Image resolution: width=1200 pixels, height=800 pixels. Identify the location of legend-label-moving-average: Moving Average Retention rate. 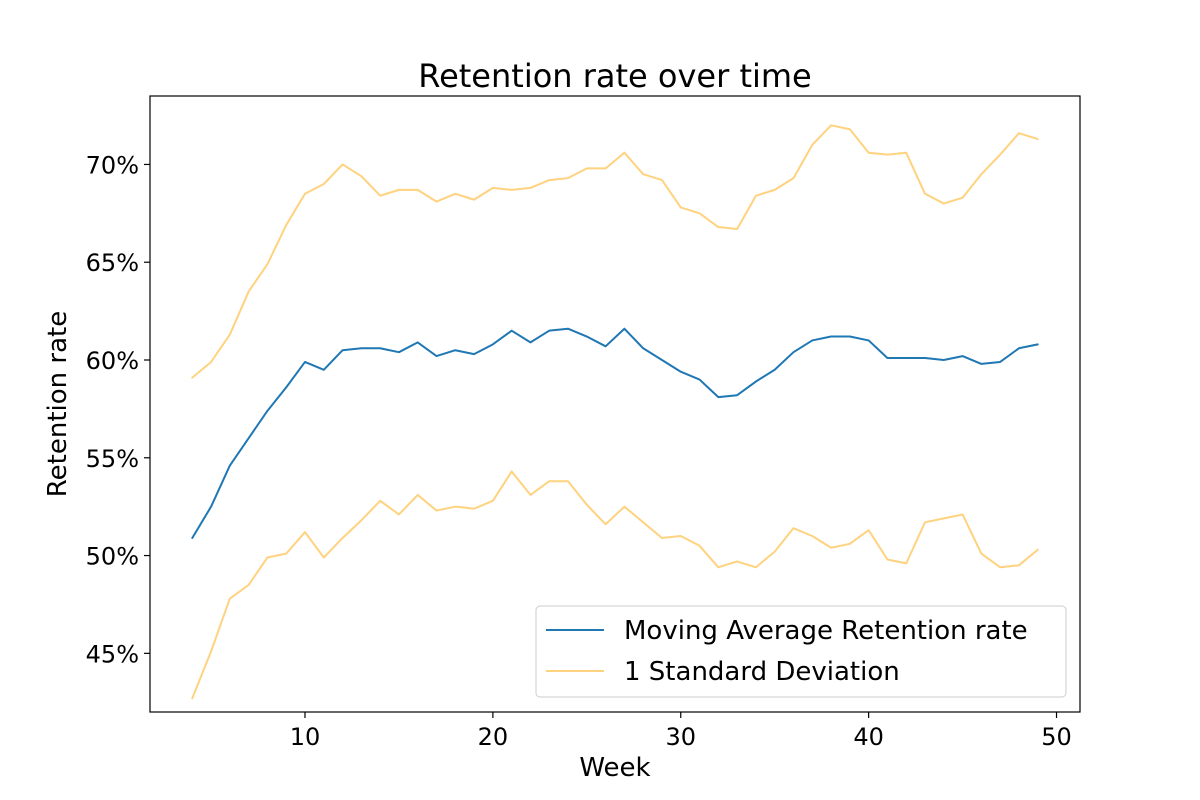
(826, 631).